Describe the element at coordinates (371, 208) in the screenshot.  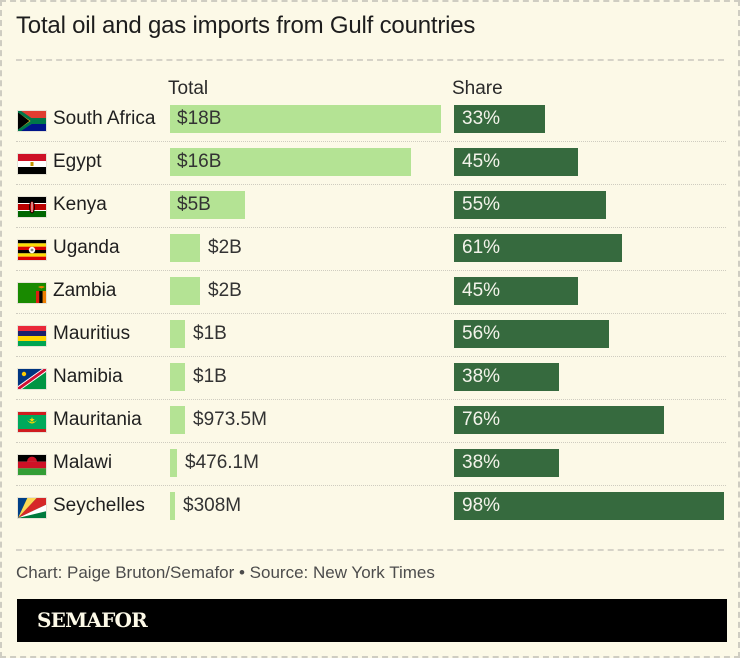
I see `chart-row: Kenya $5B 55%` at that location.